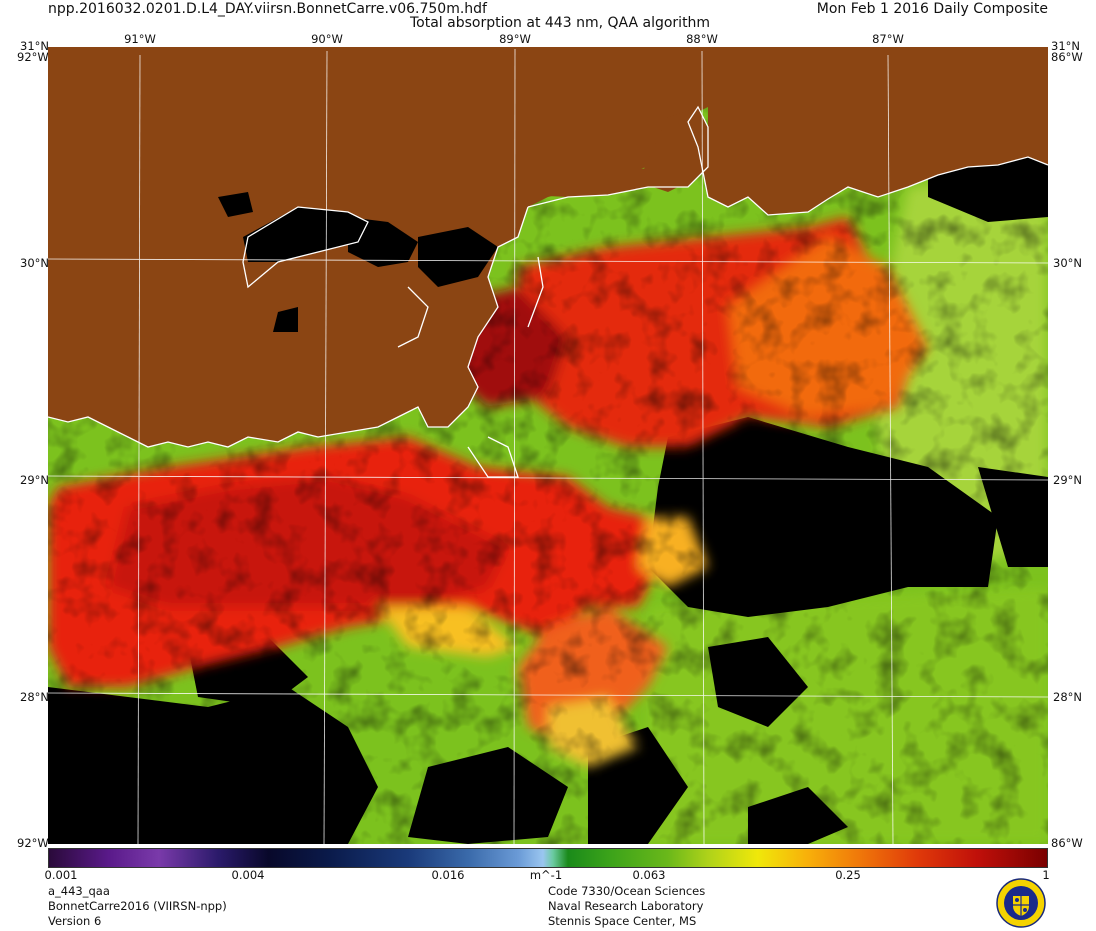 The height and width of the screenshot is (931, 1096). Describe the element at coordinates (34, 46) in the screenshot. I see `corner-label-tl-lat: 31°N` at that location.